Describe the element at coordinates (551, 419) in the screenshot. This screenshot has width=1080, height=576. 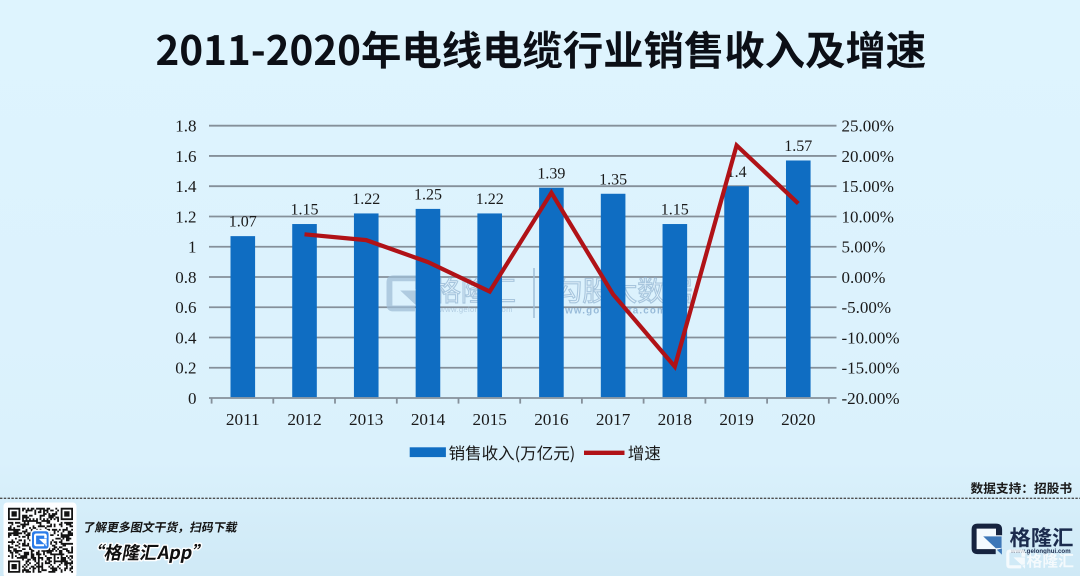
I see `svg-text: 2016` at that location.